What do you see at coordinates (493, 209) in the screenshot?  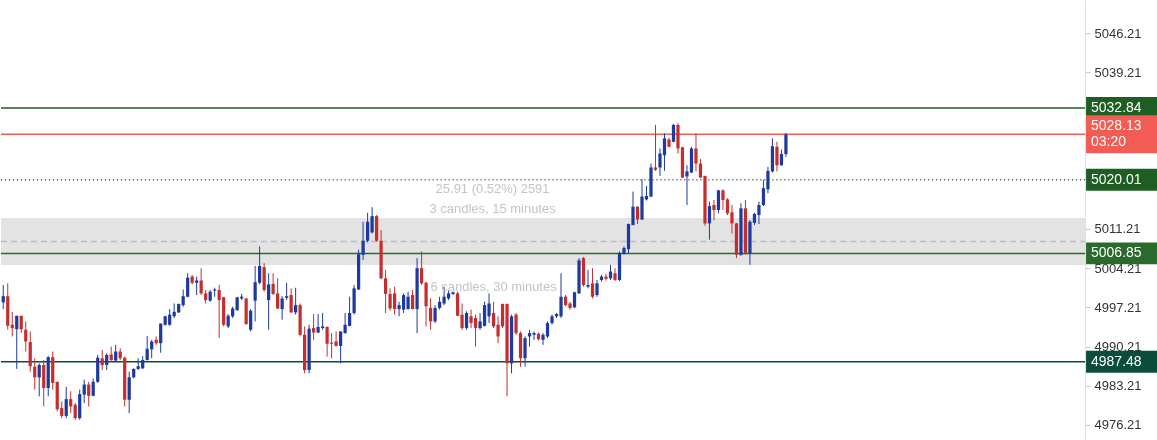 I see `annotation: 3 candles, 15 minutes` at bounding box center [493, 209].